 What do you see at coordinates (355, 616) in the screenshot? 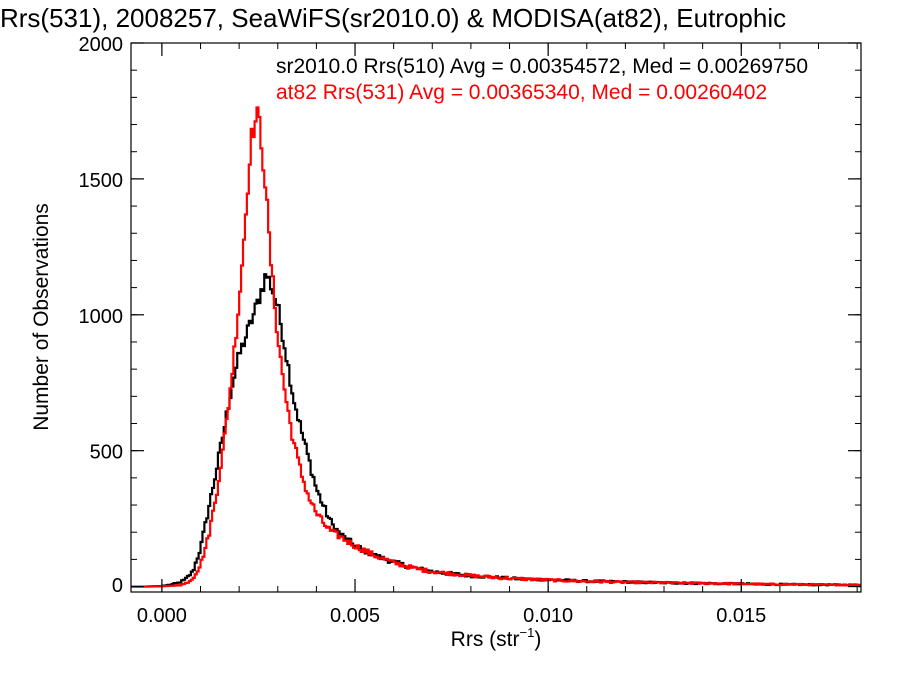
I see `x-tick-label: 0.005` at bounding box center [355, 616].